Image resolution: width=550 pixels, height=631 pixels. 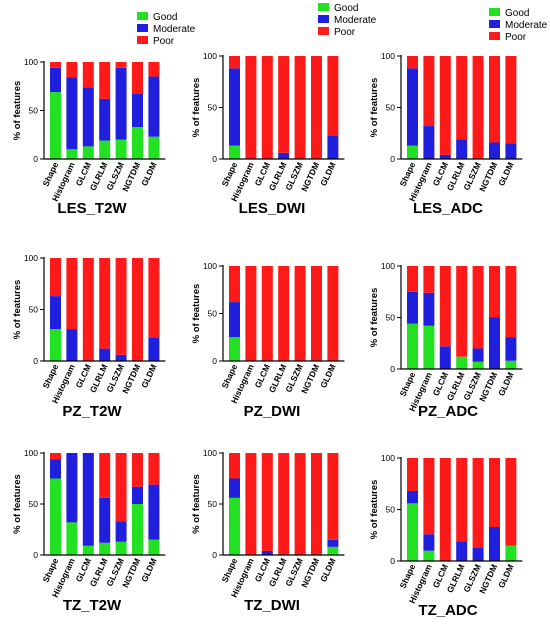 I want to click on legend-swatch-poor, so click(x=323, y=31).